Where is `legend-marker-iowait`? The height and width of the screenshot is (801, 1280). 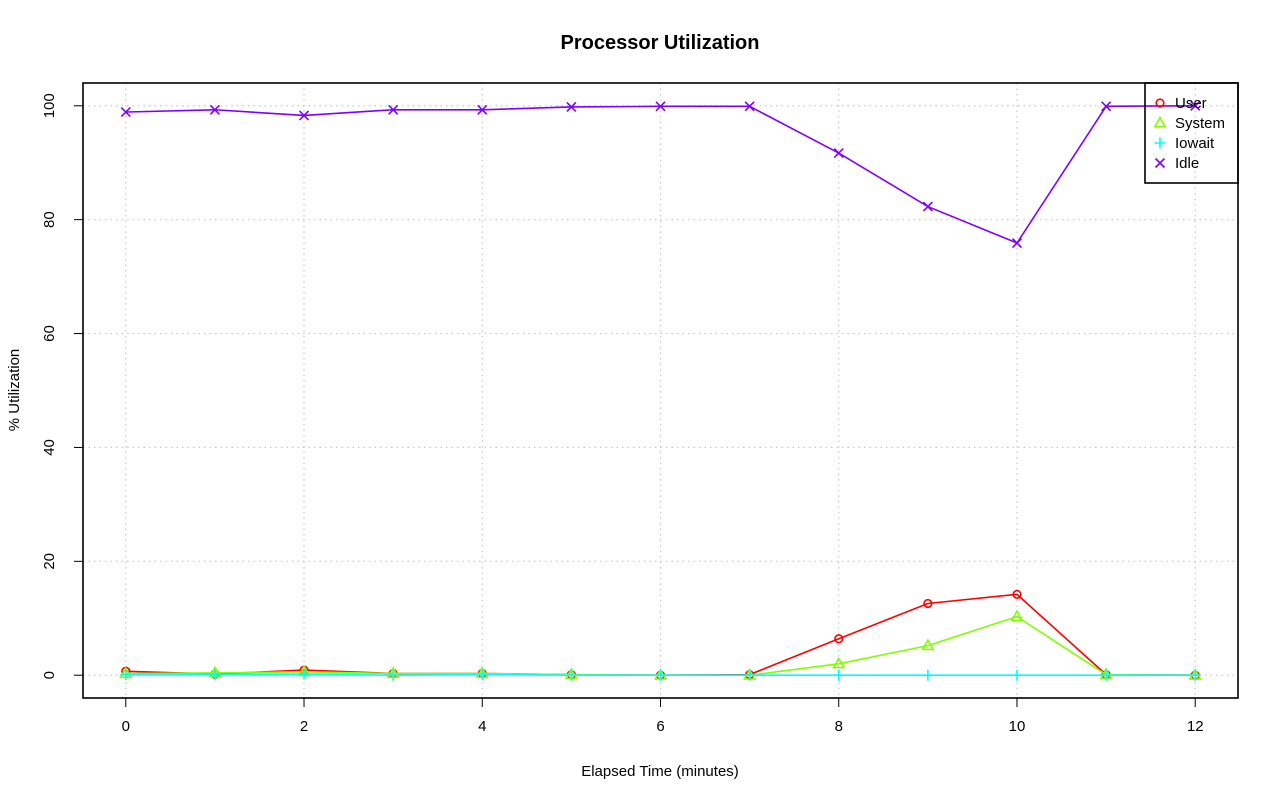
legend-marker-iowait is located at coordinates (1160, 143).